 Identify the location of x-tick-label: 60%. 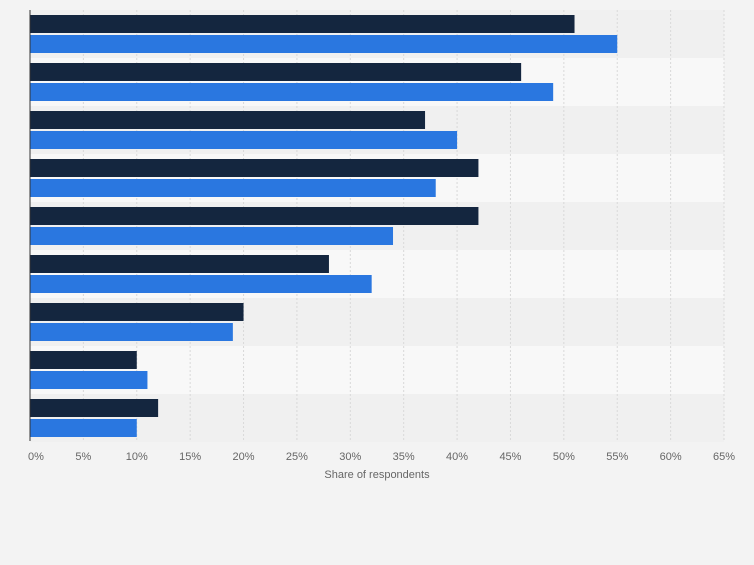
(671, 457).